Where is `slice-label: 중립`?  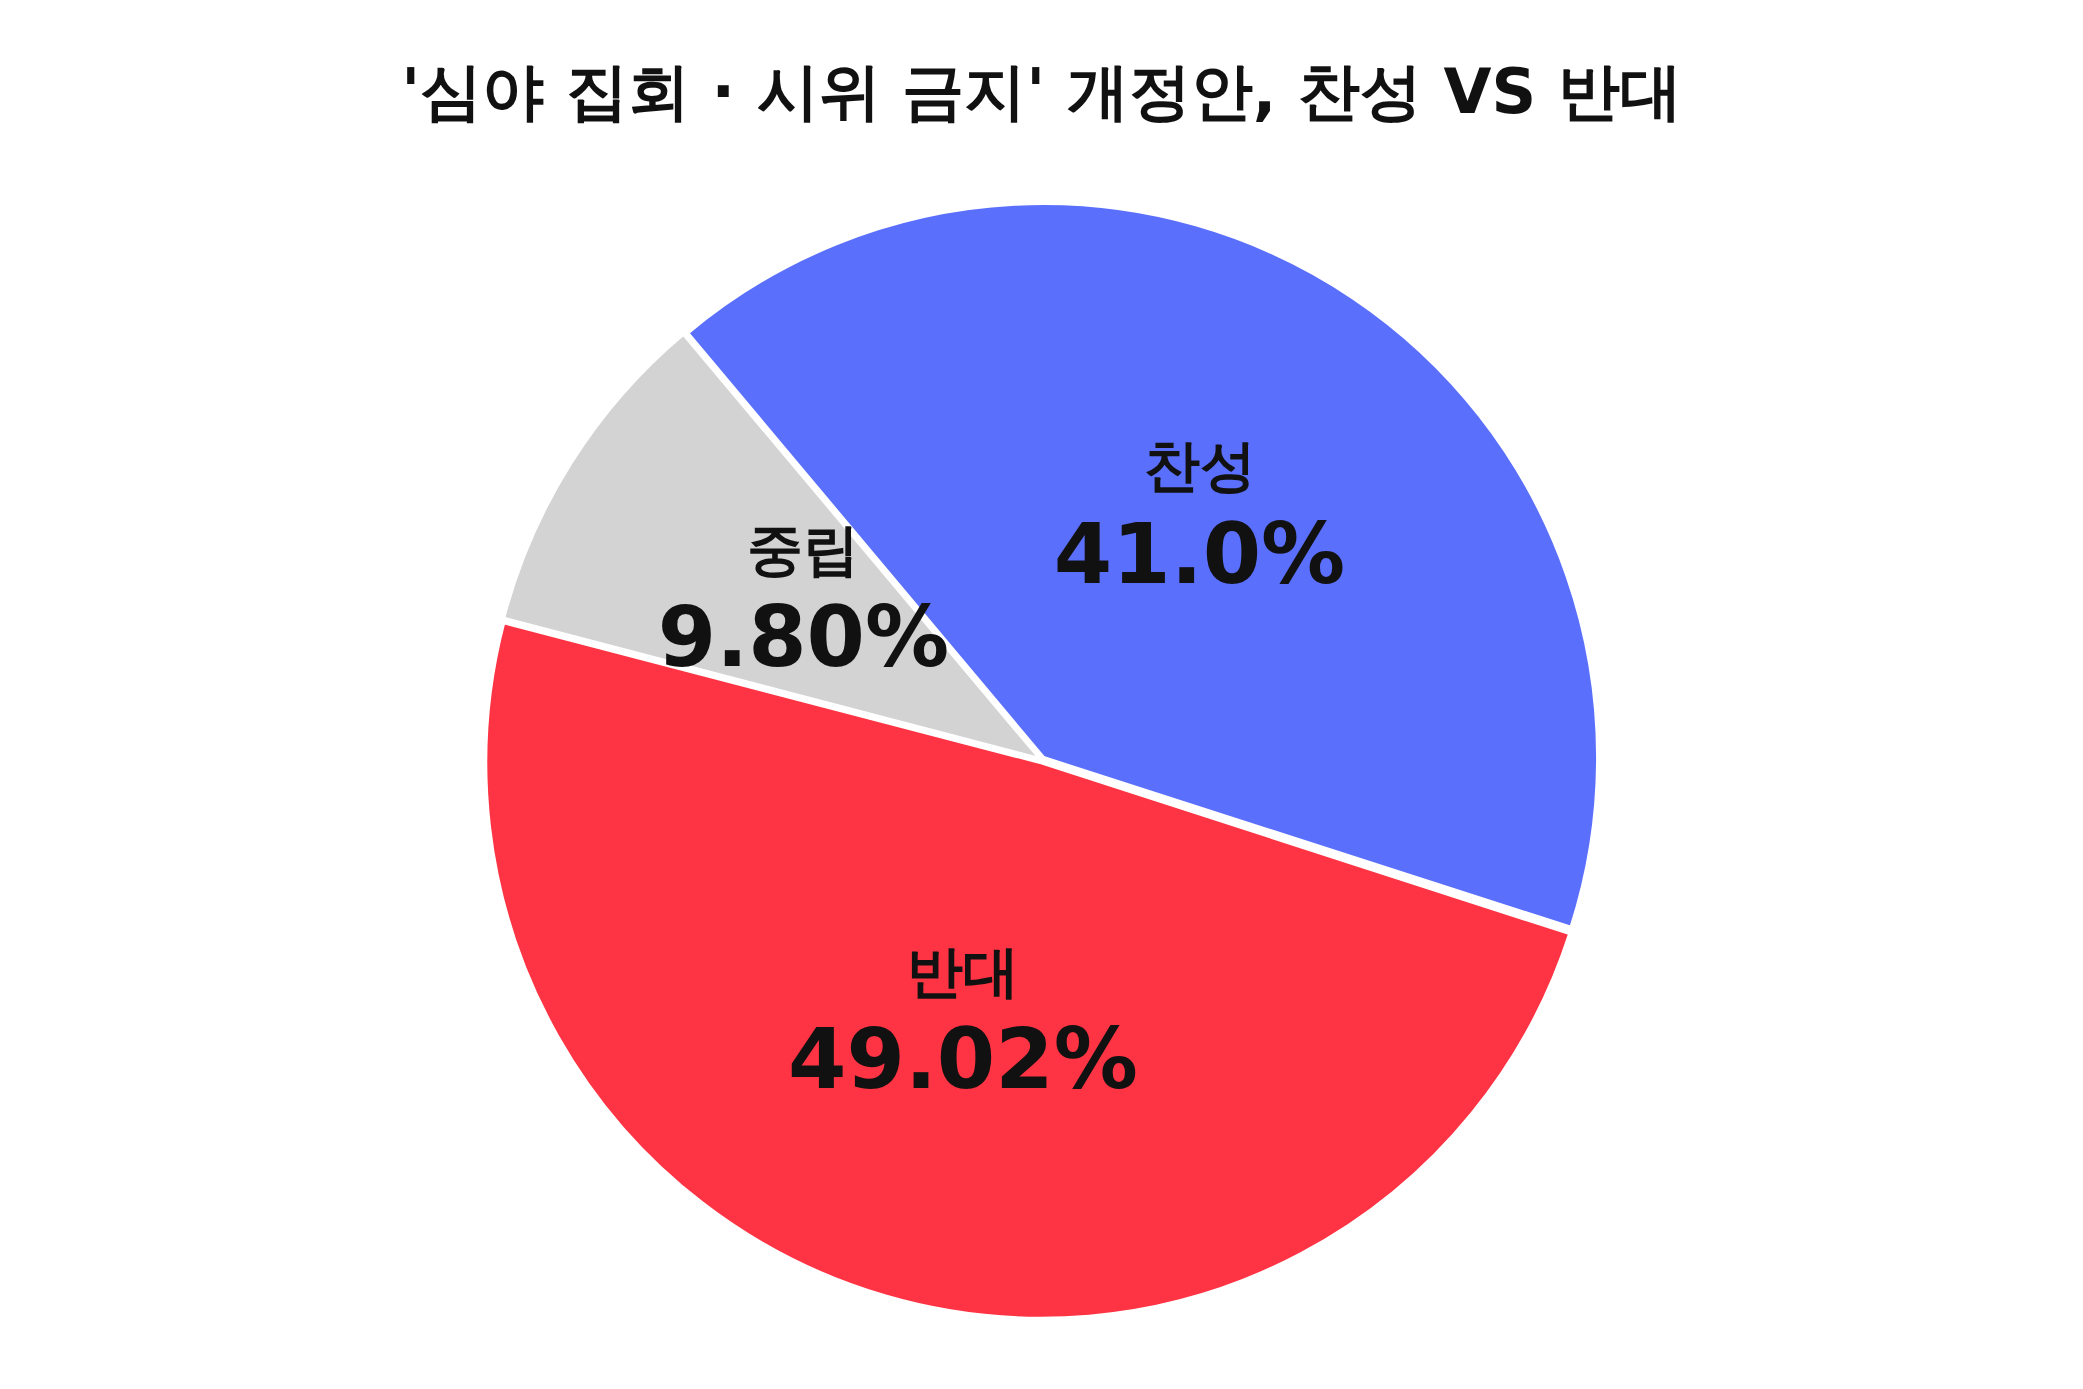
slice-label: 중립 is located at coordinates (803, 549).